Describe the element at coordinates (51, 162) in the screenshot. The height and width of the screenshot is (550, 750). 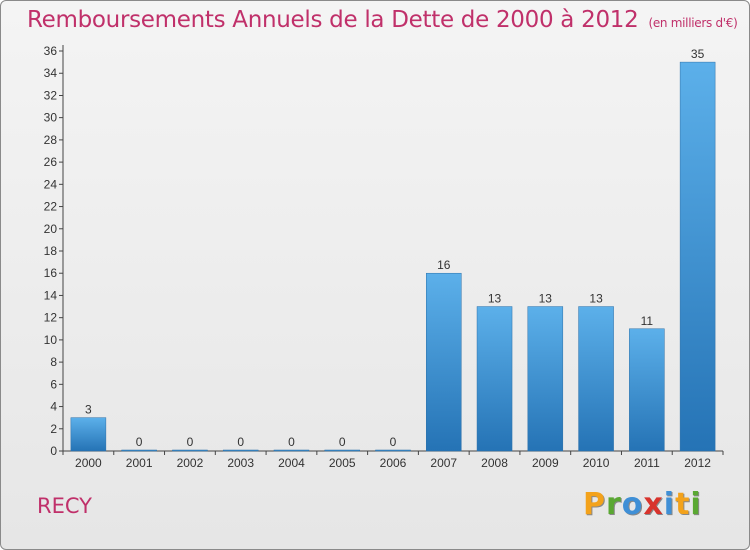
I see `y-tick-label: 26` at that location.